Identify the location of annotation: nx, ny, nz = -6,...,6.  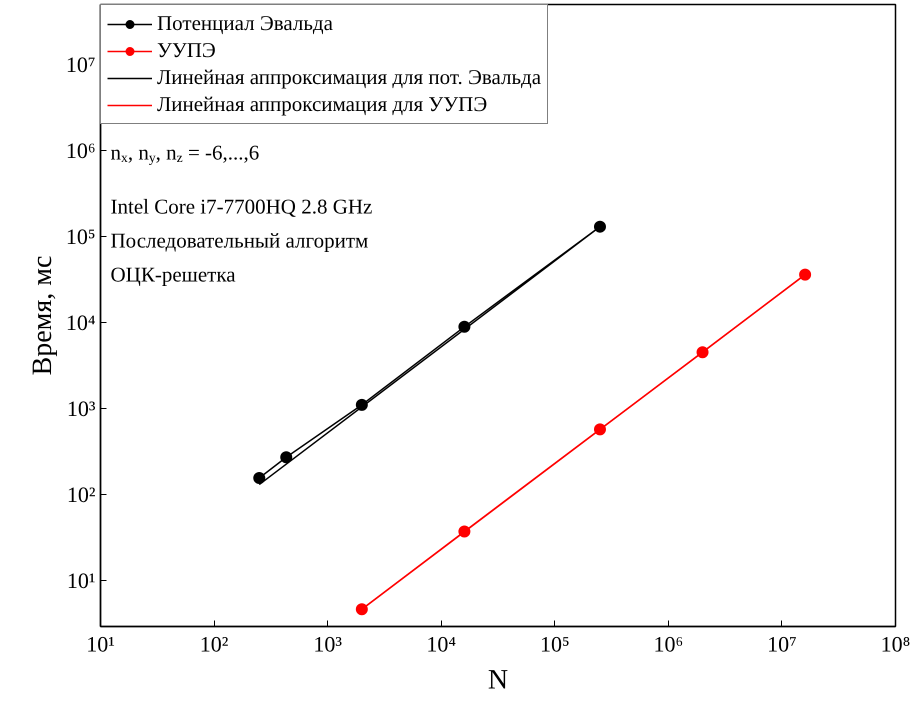
(185, 152).